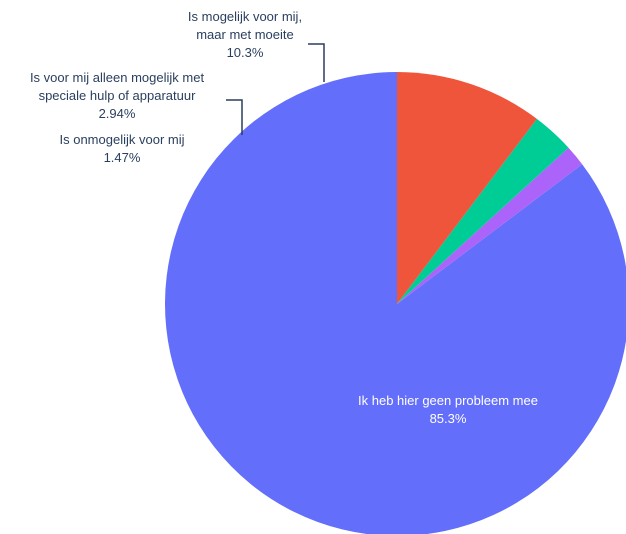 This screenshot has height=534, width=626. Describe the element at coordinates (122, 148) in the screenshot. I see `slice-label-2: Is onmogelijk voor mij 1.47%` at that location.